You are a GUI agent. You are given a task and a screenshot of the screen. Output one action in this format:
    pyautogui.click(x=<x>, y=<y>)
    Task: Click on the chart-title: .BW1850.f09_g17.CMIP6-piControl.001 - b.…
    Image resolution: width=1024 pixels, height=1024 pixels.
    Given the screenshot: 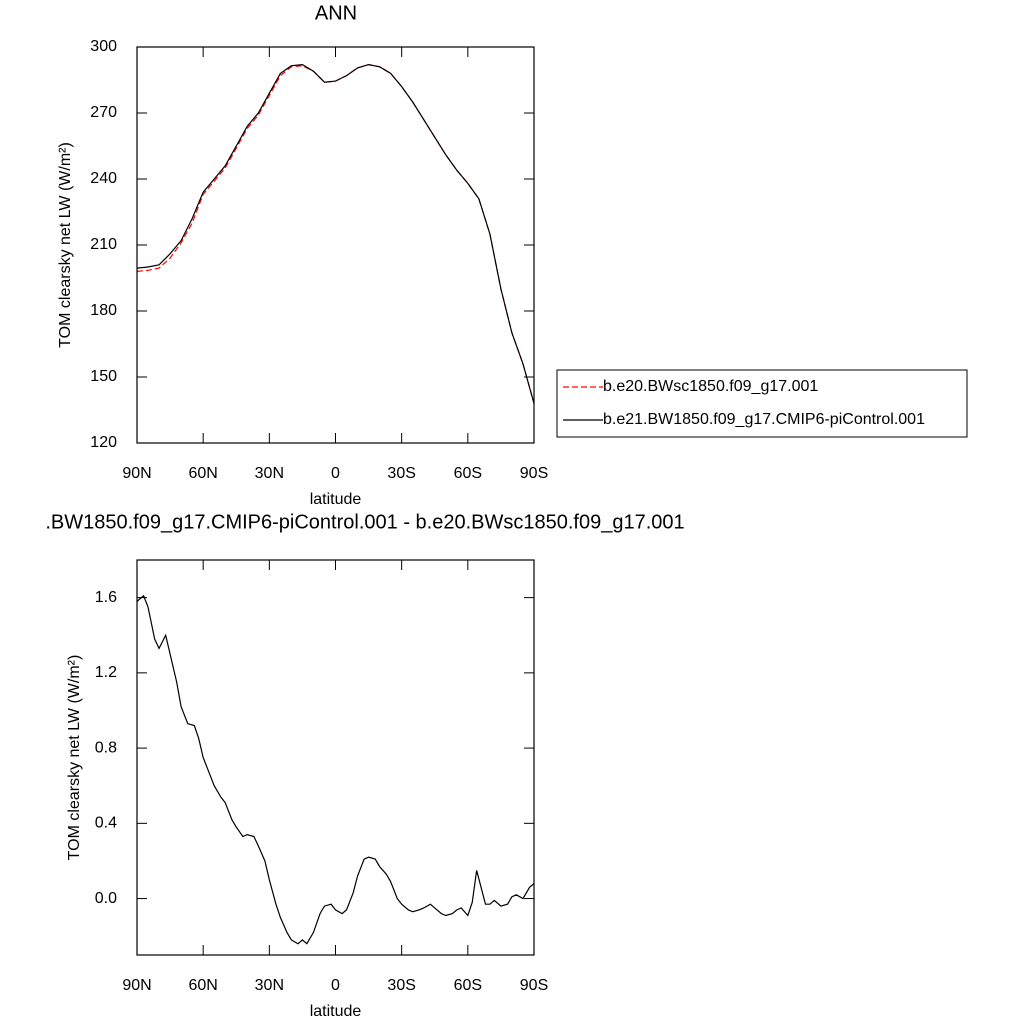 What is the action you would take?
    pyautogui.click(x=364, y=522)
    